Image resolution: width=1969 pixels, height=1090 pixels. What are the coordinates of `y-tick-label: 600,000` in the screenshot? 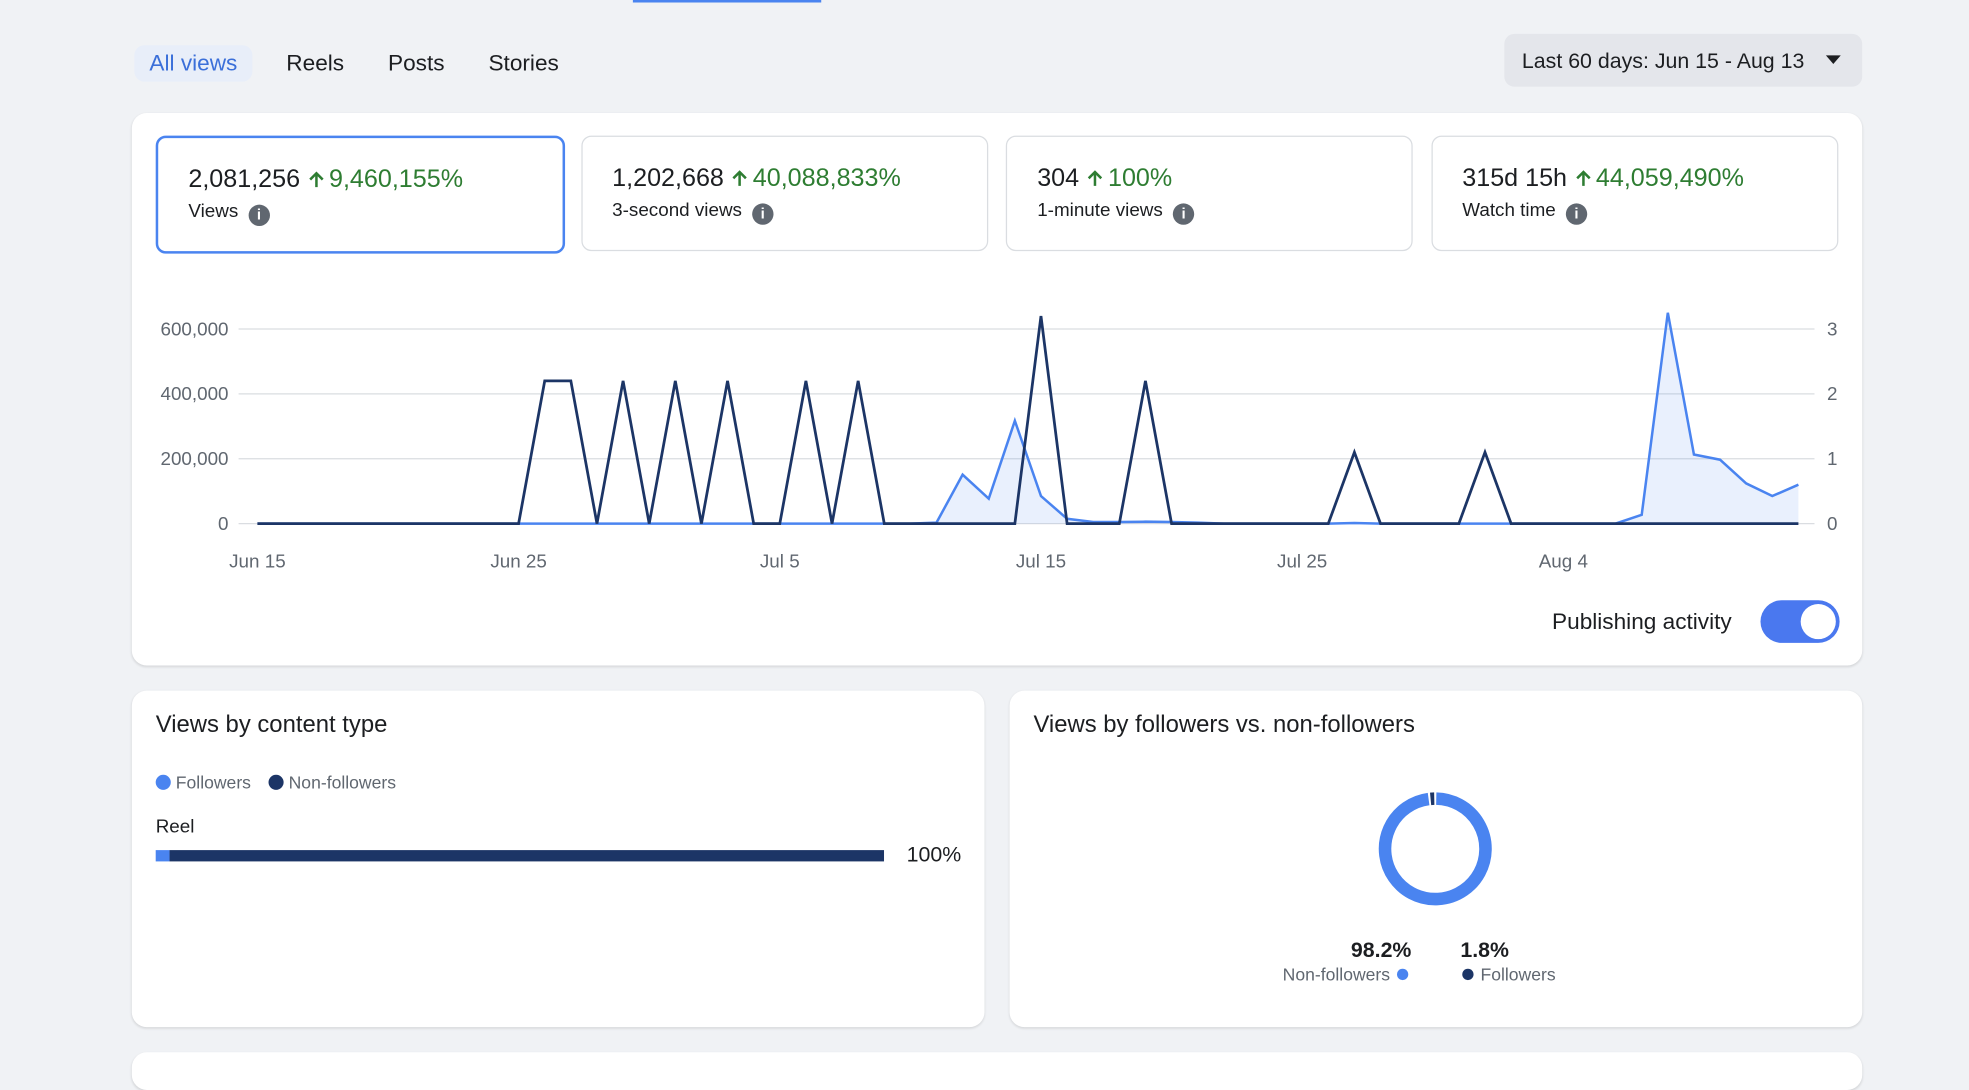 It's located at (194, 328).